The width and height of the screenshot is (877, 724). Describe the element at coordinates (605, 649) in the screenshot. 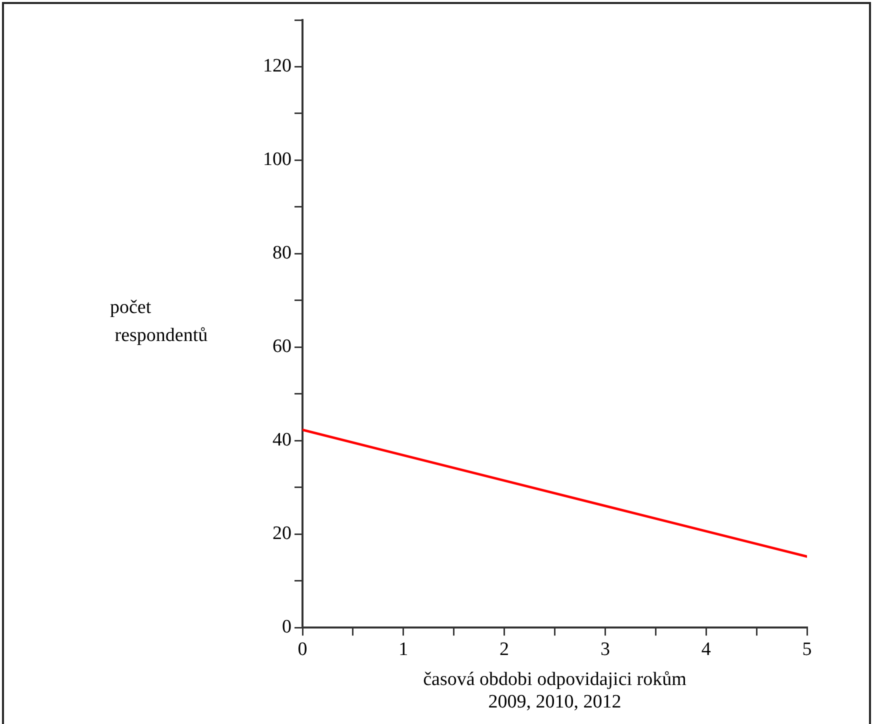

I see `x-tick-label: 3` at that location.